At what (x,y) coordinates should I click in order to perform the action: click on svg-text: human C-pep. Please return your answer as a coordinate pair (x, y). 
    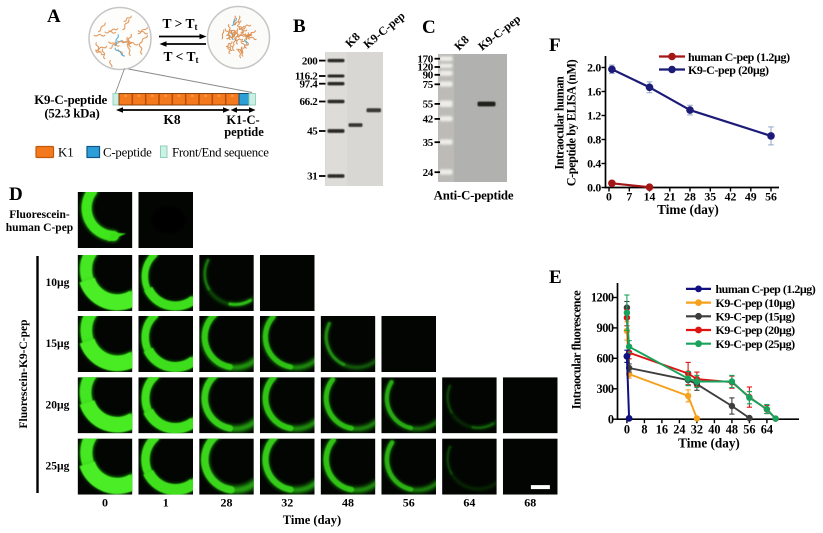
    Looking at the image, I should click on (39, 228).